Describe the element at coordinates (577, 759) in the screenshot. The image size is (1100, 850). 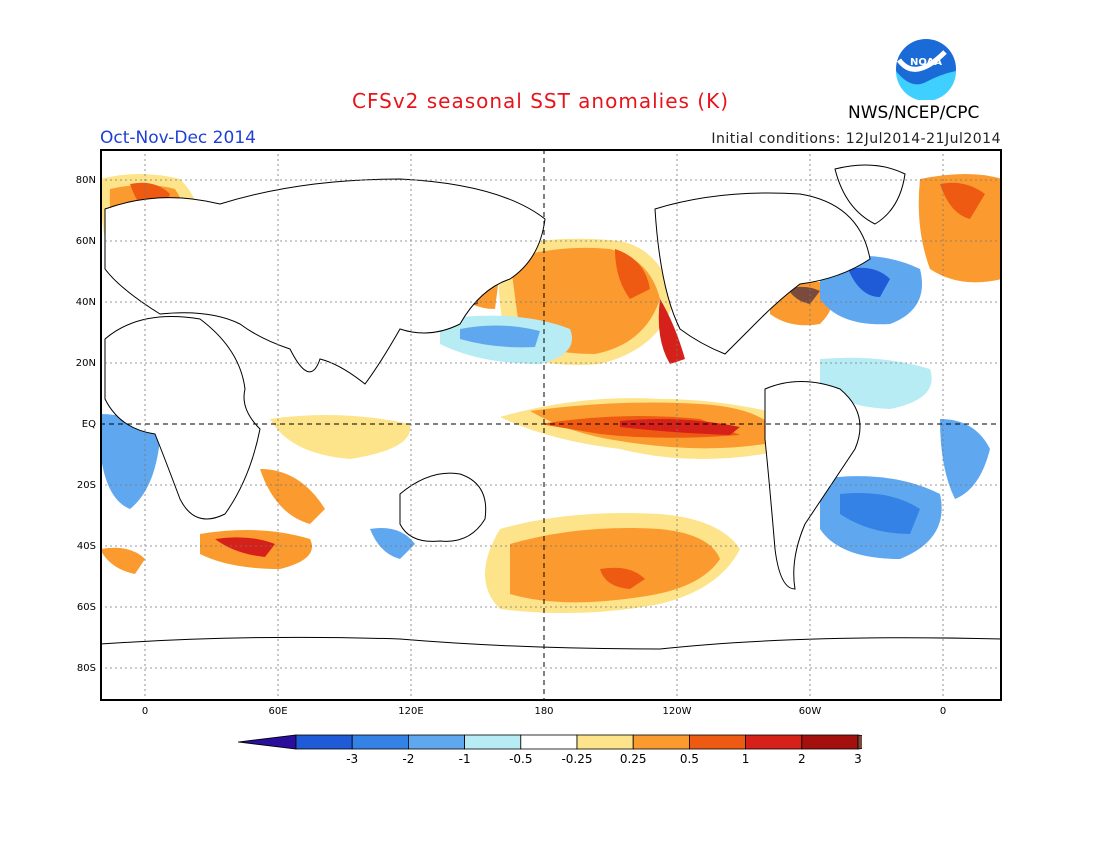
I see `colorbar-label: -0.25` at that location.